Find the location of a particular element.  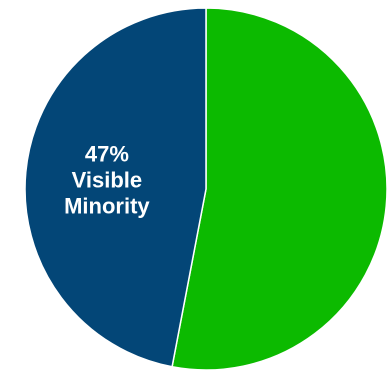

pie-slice-label-line: Visible is located at coordinates (107, 180).